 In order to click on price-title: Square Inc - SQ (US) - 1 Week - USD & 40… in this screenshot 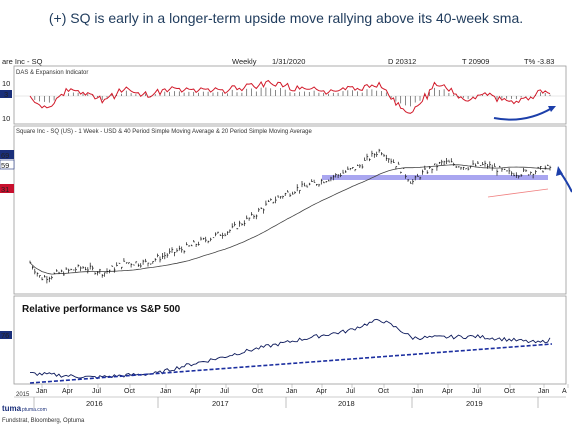, I will do `click(164, 132)`.